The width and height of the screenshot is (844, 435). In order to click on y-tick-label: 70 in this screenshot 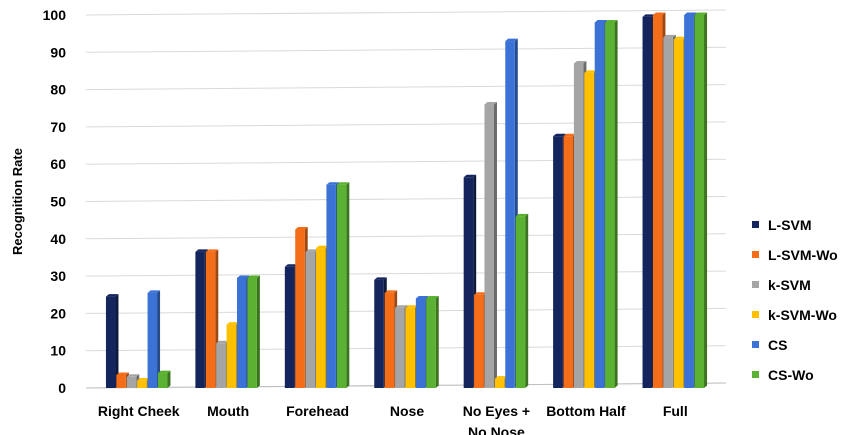, I will do `click(58, 127)`.